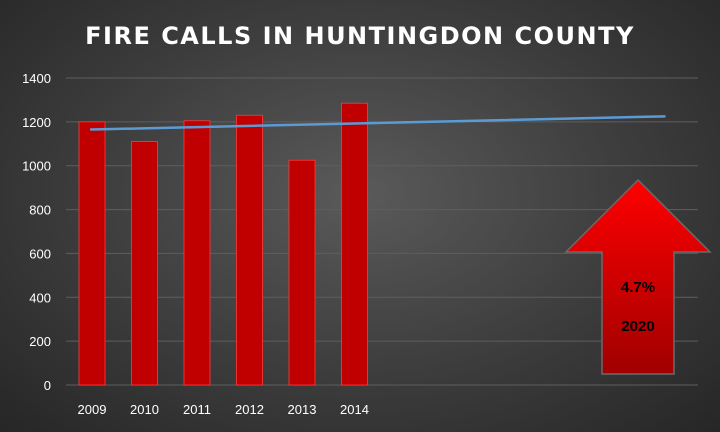 The width and height of the screenshot is (720, 432). Describe the element at coordinates (223, 409) in the screenshot. I see `x-axis-ticks: 2009 2010 2011 2012 2013 2014` at that location.